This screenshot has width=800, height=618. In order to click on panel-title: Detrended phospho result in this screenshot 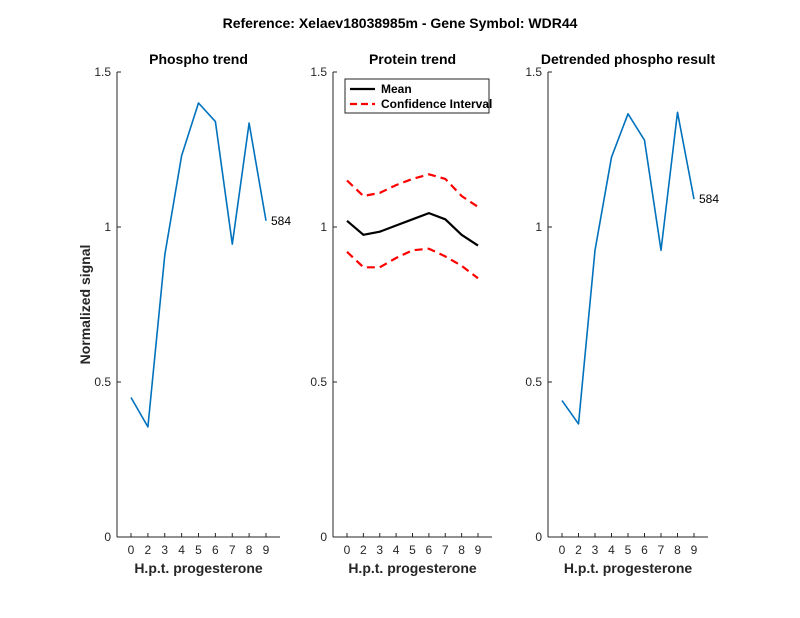, I will do `click(628, 59)`.